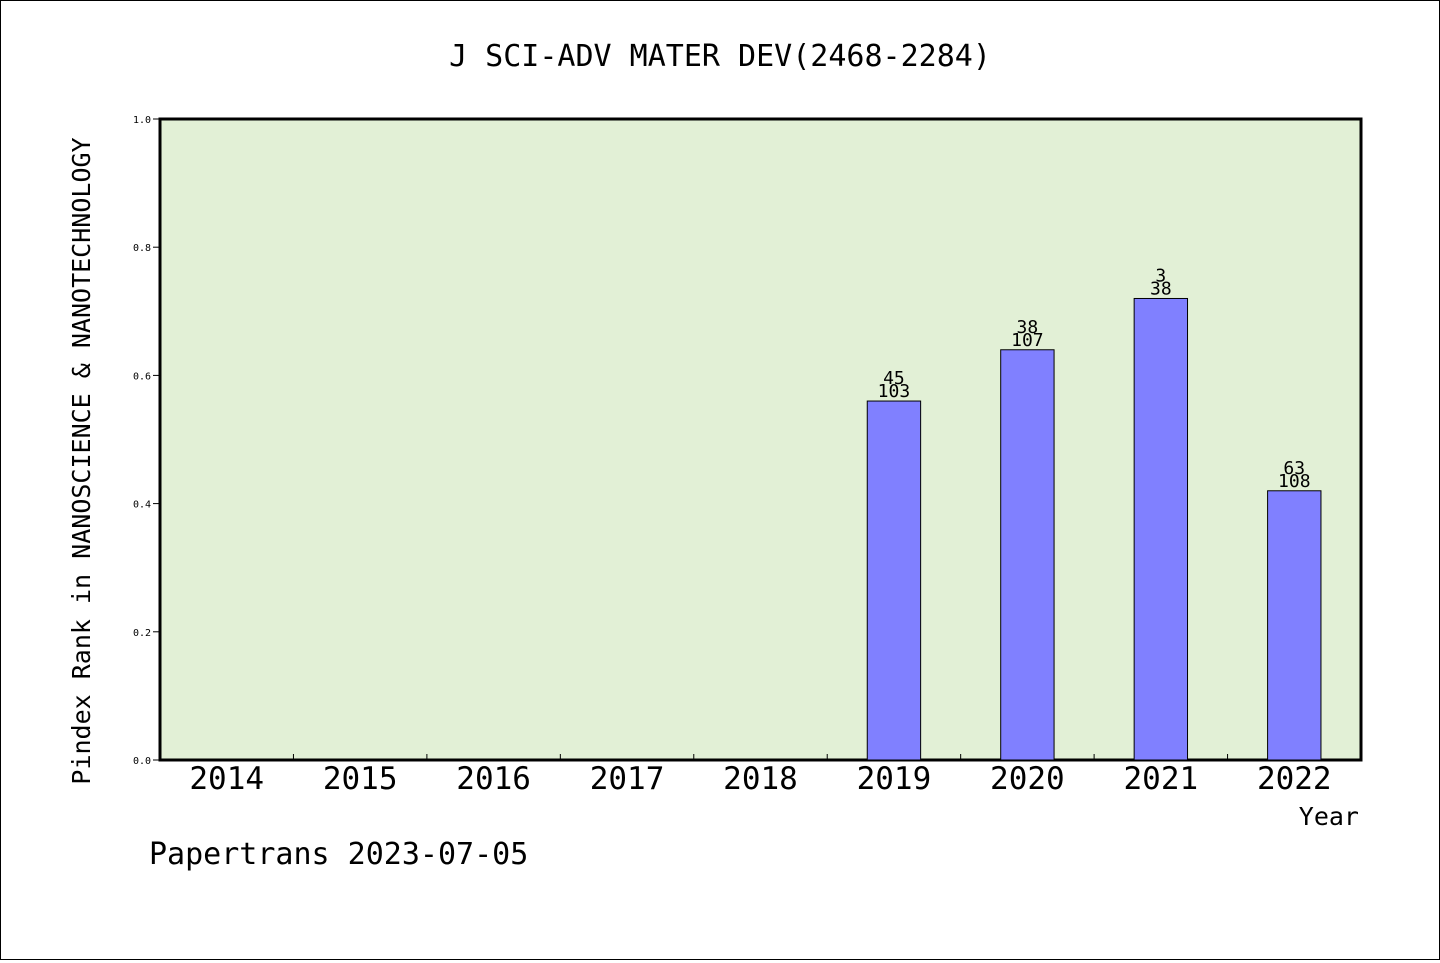 Image resolution: width=1440 pixels, height=963 pixels. Describe the element at coordinates (142, 761) in the screenshot. I see `y-tick-label: 0.0` at that location.